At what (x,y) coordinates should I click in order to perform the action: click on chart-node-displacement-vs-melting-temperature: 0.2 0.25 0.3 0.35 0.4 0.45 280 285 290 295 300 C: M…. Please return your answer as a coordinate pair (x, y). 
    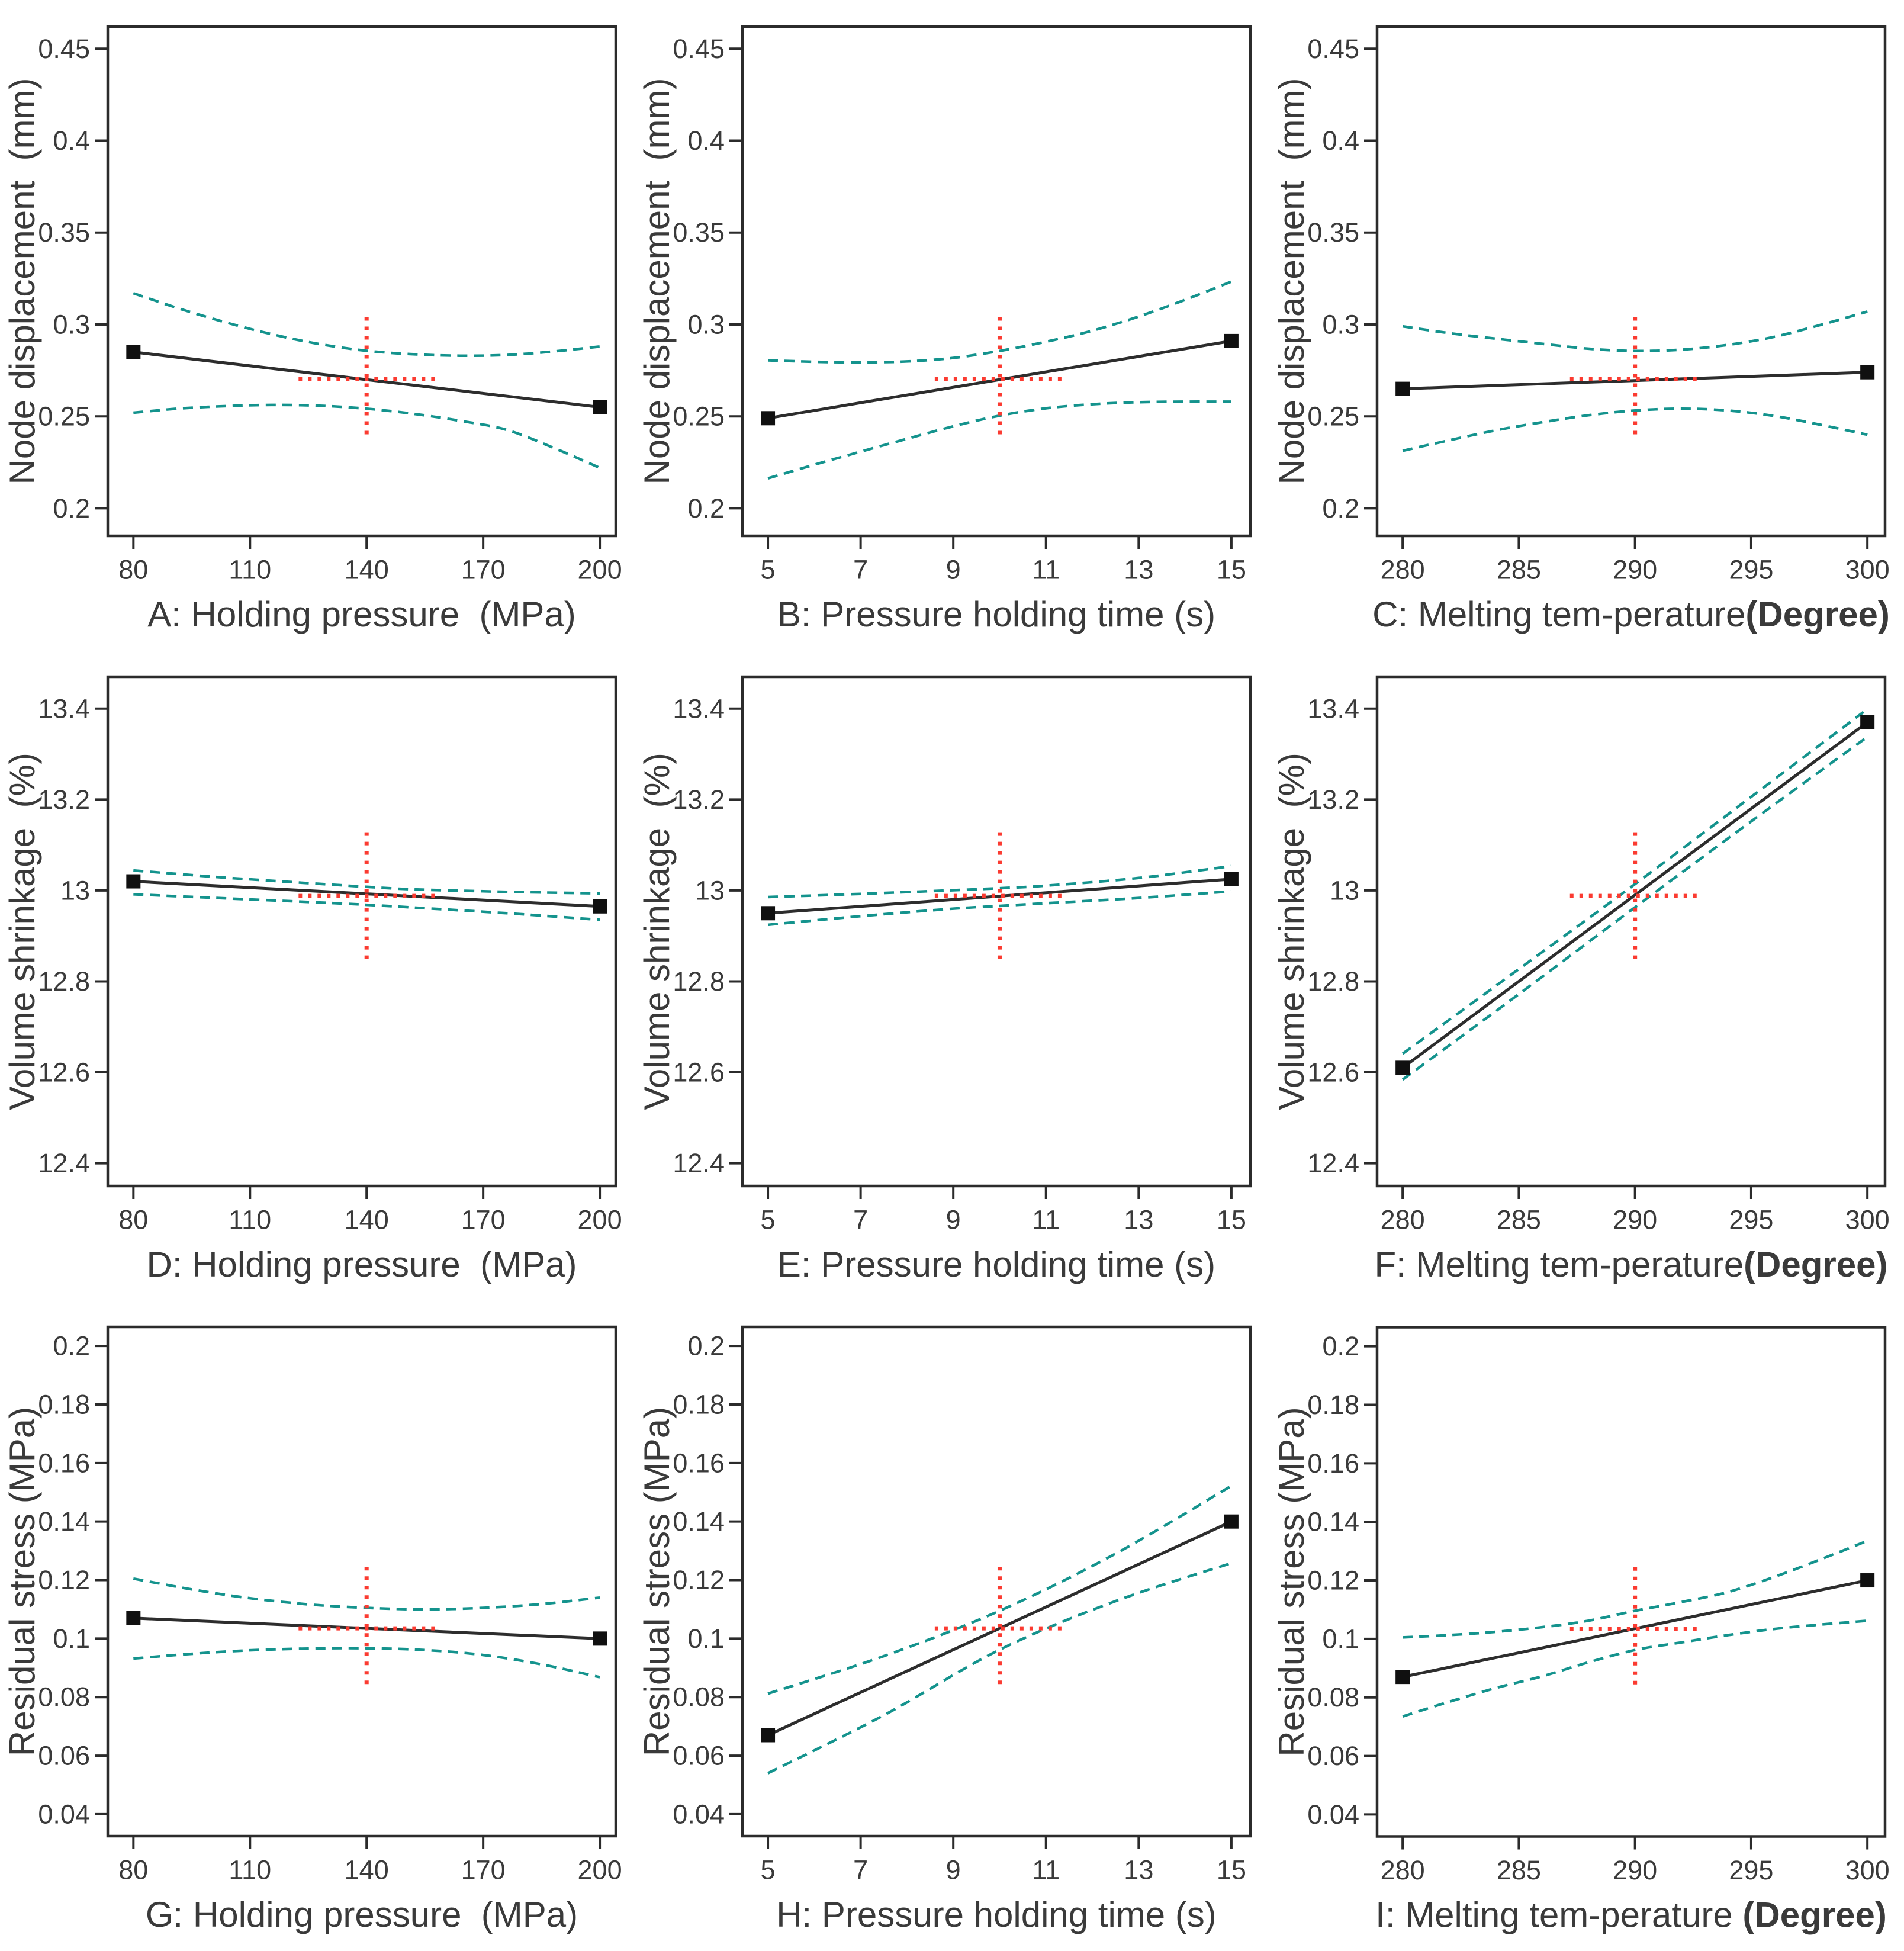
    Looking at the image, I should click on (1581, 330).